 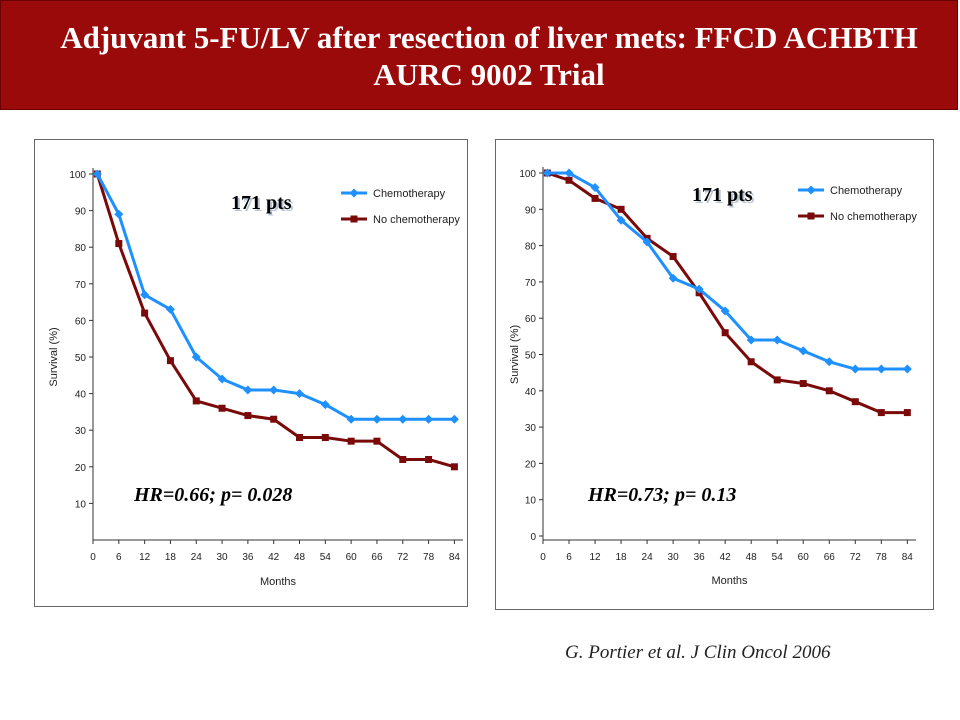 I want to click on x-tick-label: 42, so click(x=274, y=557).